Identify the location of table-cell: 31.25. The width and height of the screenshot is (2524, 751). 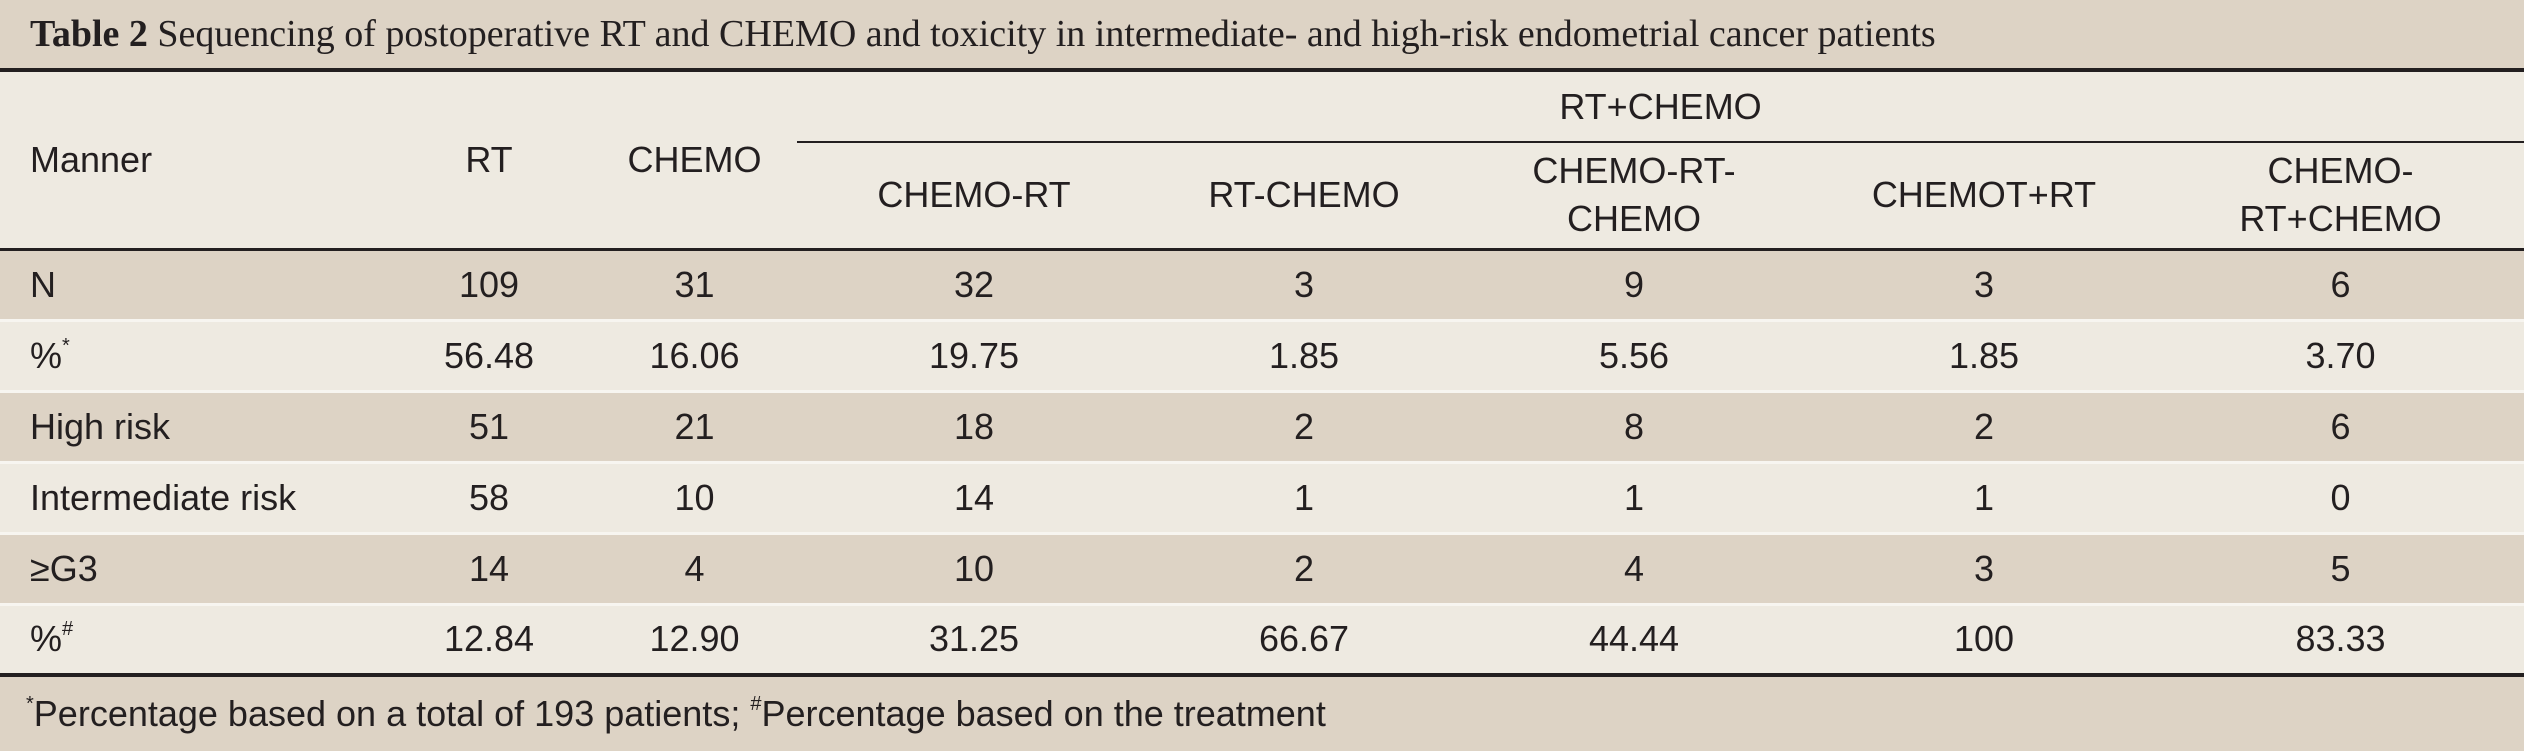
(974, 638).